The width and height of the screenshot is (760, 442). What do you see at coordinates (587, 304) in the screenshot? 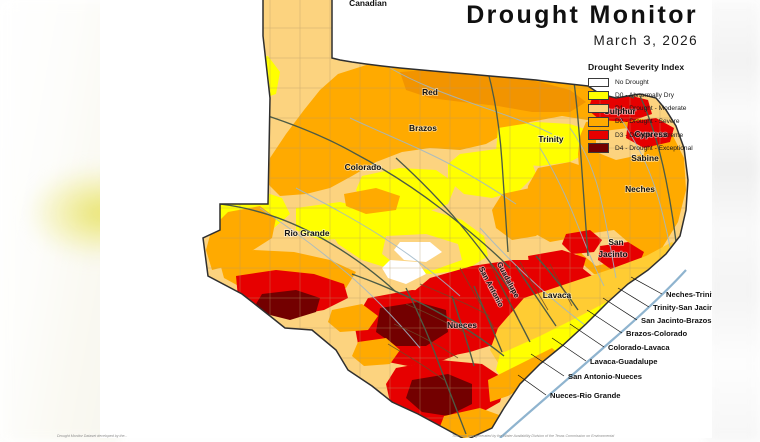
I see `fill-coastal-d0d2` at bounding box center [587, 304].